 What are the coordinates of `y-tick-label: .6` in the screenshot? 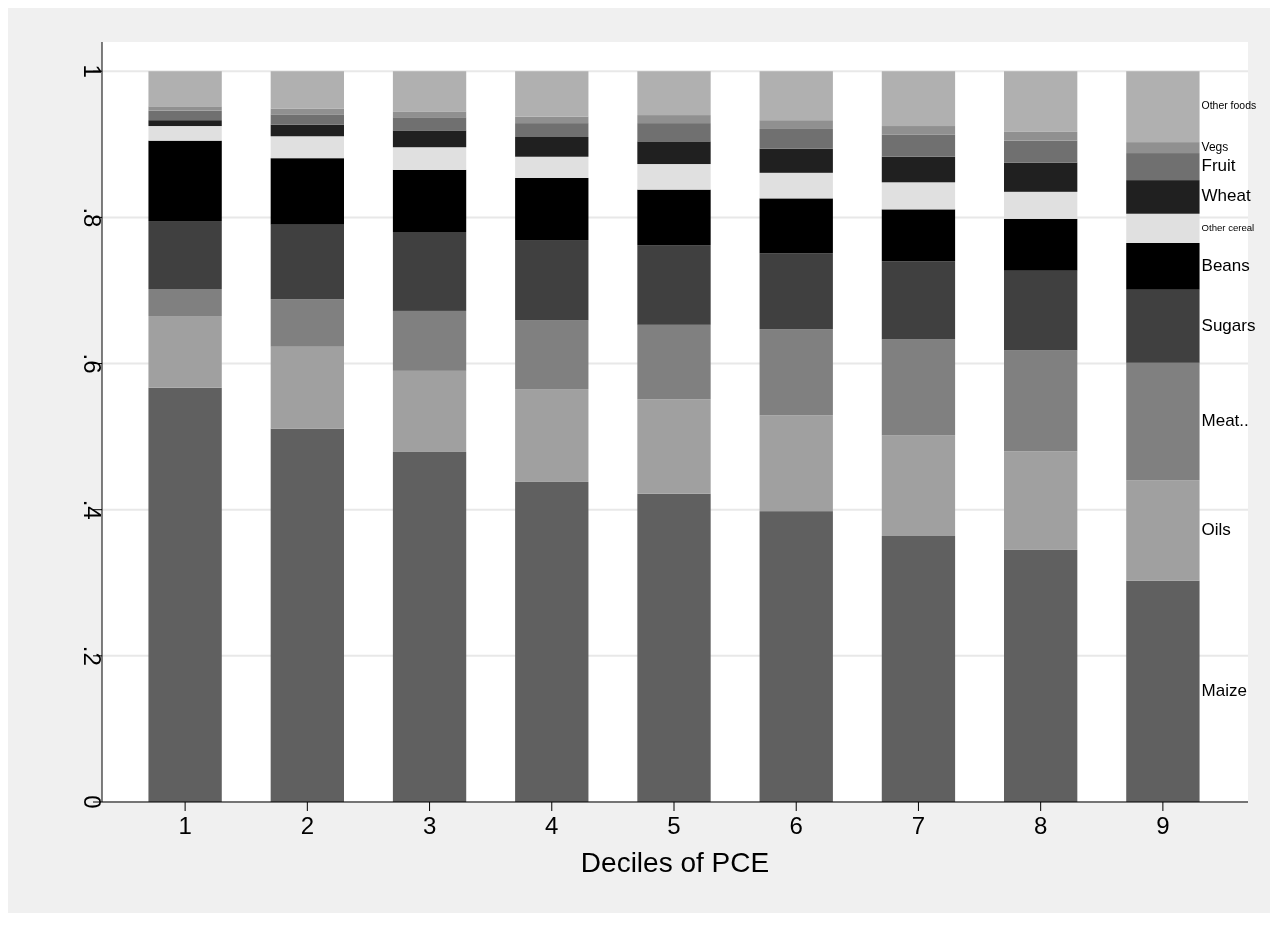 It's located at (92, 363).